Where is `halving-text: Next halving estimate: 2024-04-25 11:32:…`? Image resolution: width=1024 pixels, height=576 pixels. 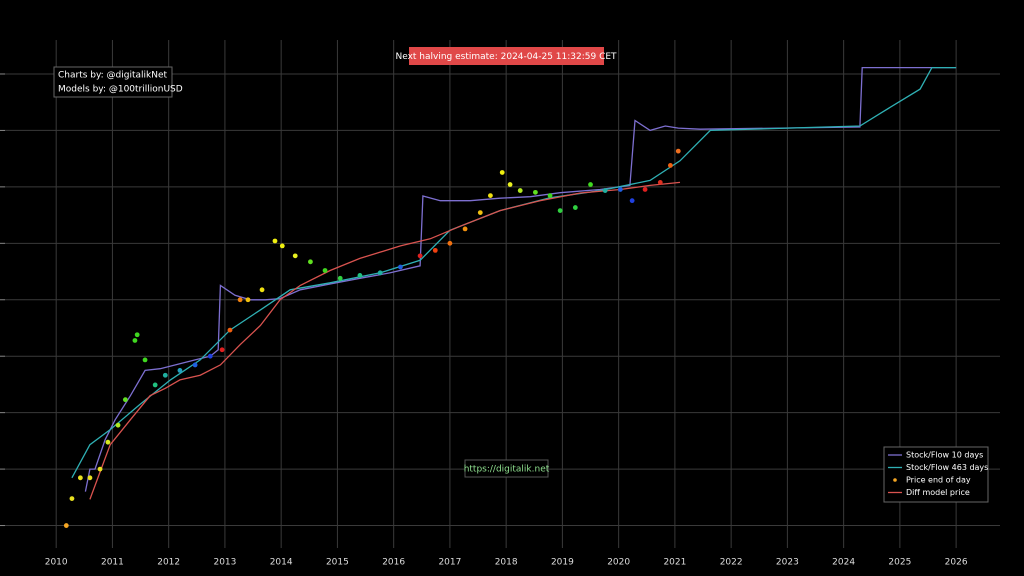 halving-text: Next halving estimate: 2024-04-25 11:32:… is located at coordinates (506, 57).